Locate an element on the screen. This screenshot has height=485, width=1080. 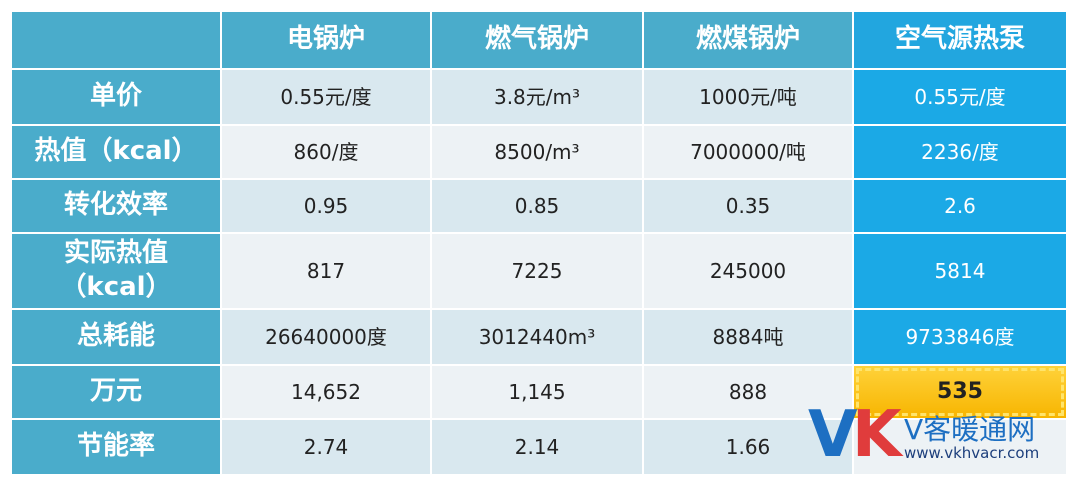
table-cell is located at coordinates (960, 447).